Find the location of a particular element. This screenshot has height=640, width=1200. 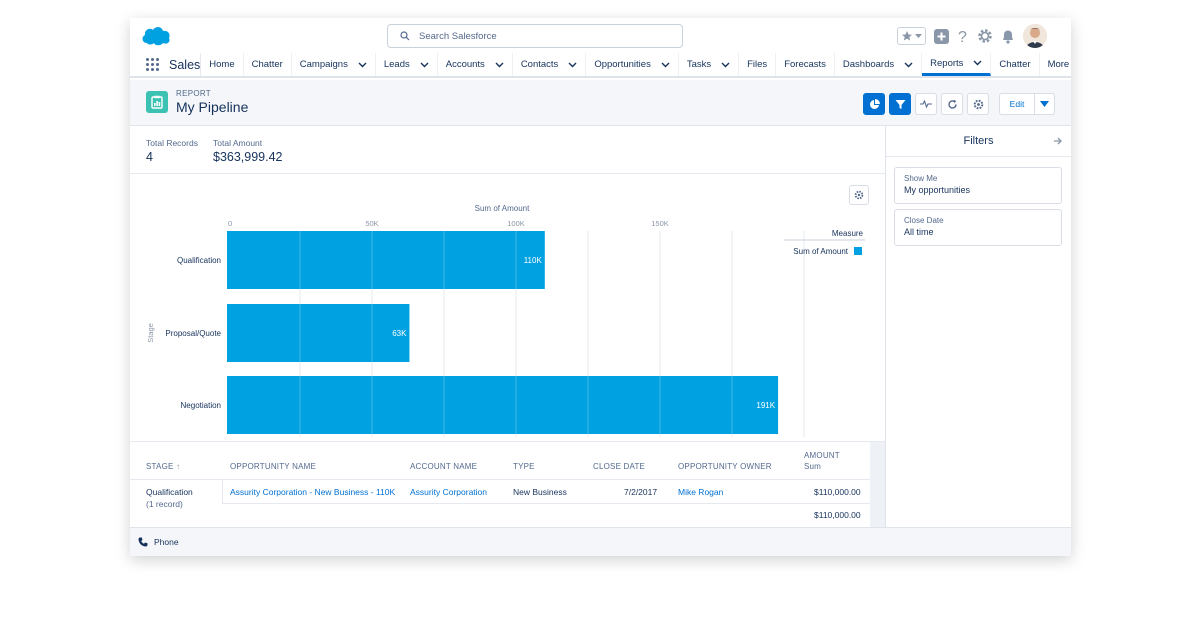

utility-bar: Phone is located at coordinates (600, 541).